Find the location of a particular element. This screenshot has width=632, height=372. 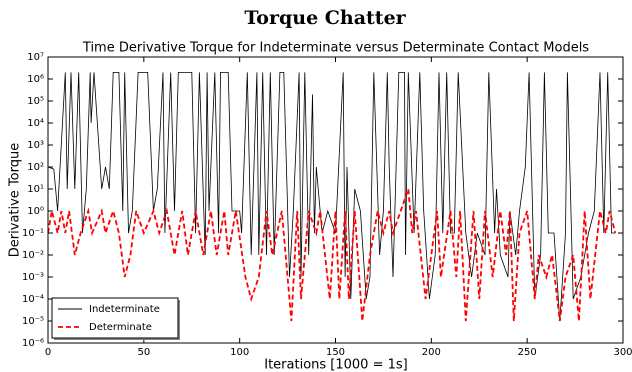

y-tick-label: 10³ is located at coordinates (35, 145).